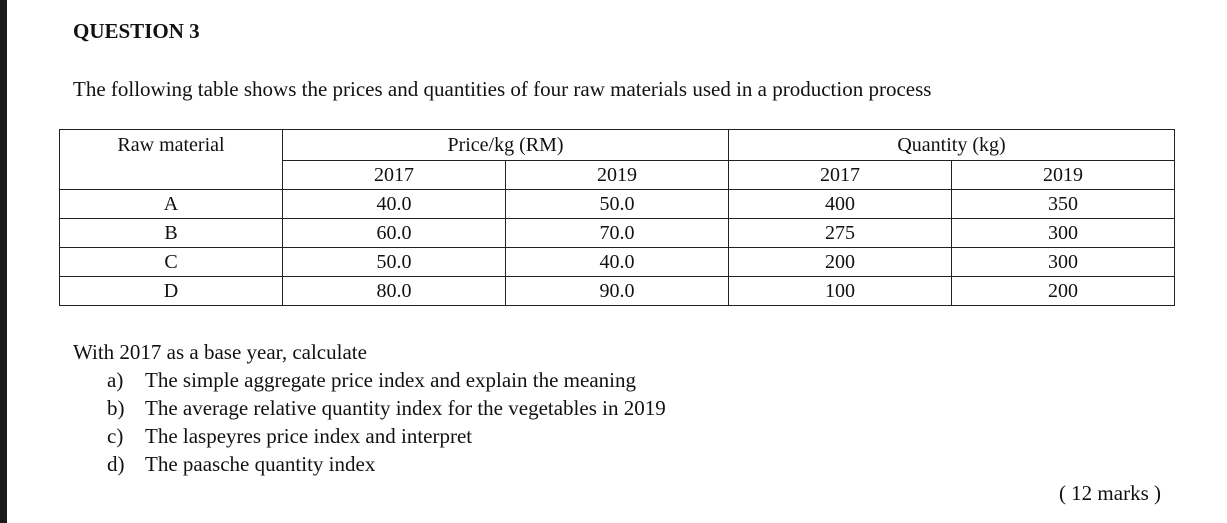 Image resolution: width=1227 pixels, height=523 pixels. I want to click on cell-material: A, so click(171, 204).